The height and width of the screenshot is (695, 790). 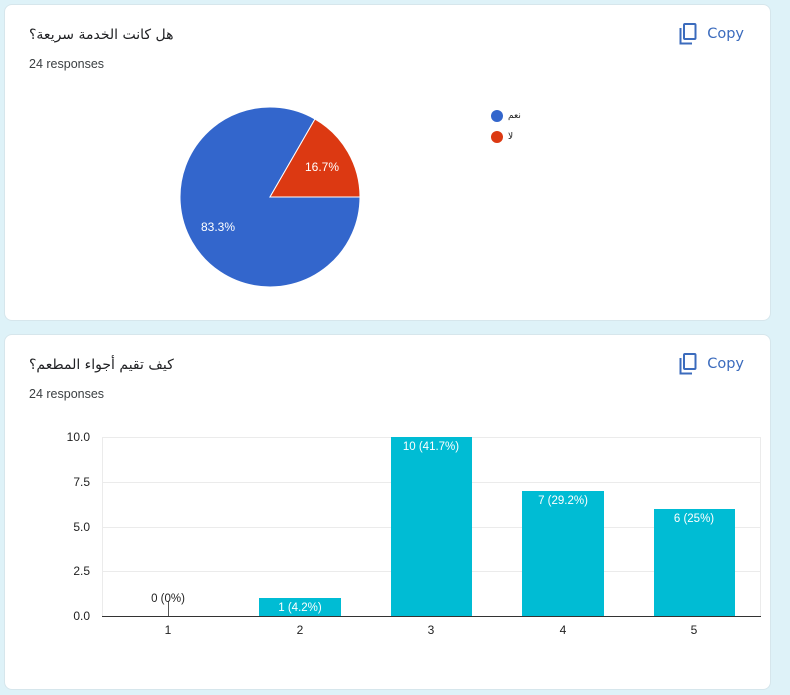 What do you see at coordinates (431, 447) in the screenshot?
I see `bar-label-3: 10 (41.7%)` at bounding box center [431, 447].